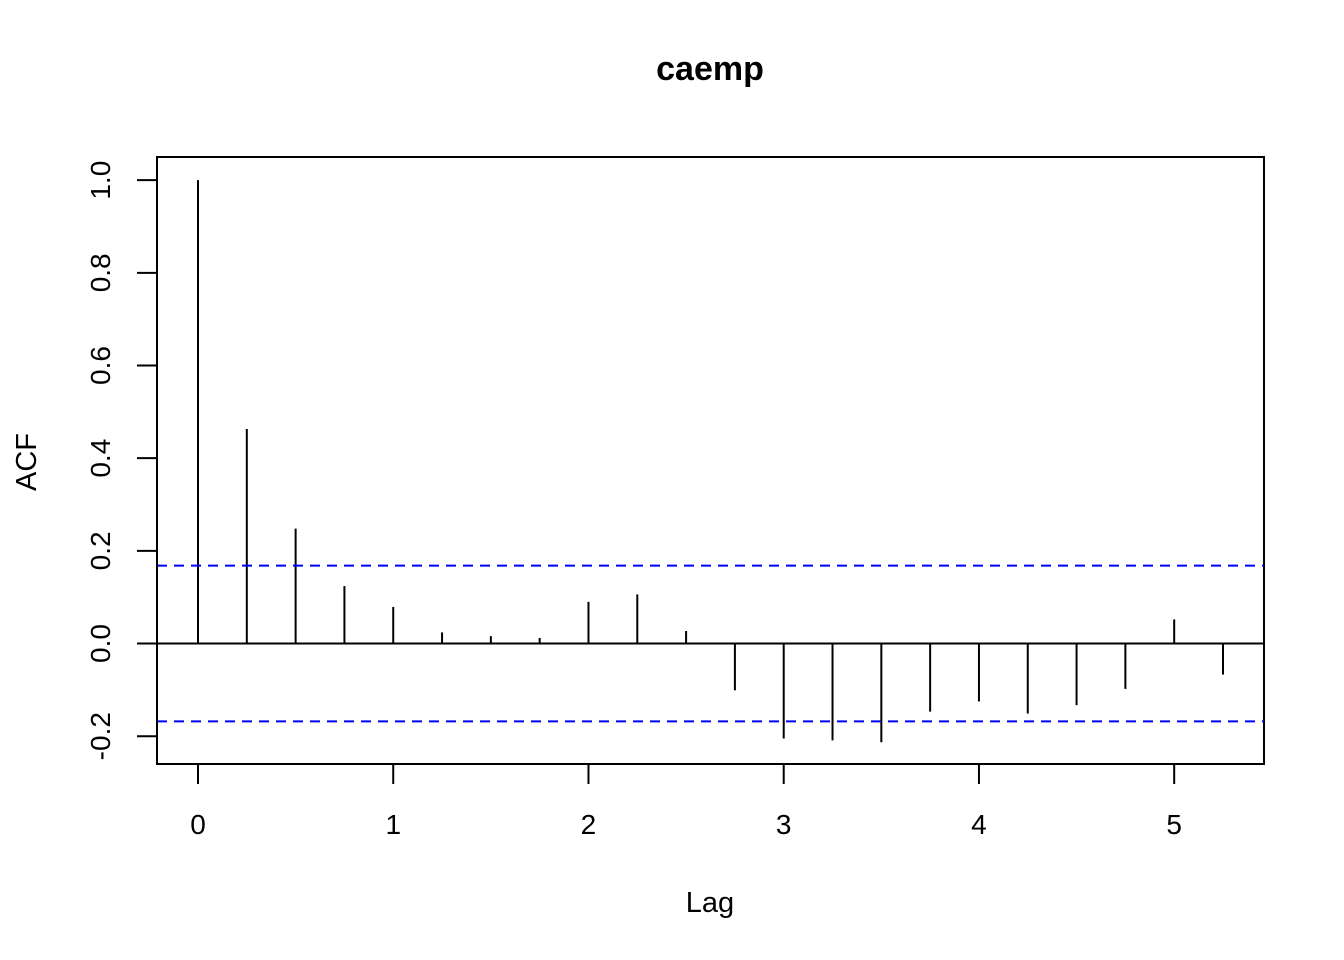  Describe the element at coordinates (100, 550) in the screenshot. I see `y-tick-label: 0.2` at that location.